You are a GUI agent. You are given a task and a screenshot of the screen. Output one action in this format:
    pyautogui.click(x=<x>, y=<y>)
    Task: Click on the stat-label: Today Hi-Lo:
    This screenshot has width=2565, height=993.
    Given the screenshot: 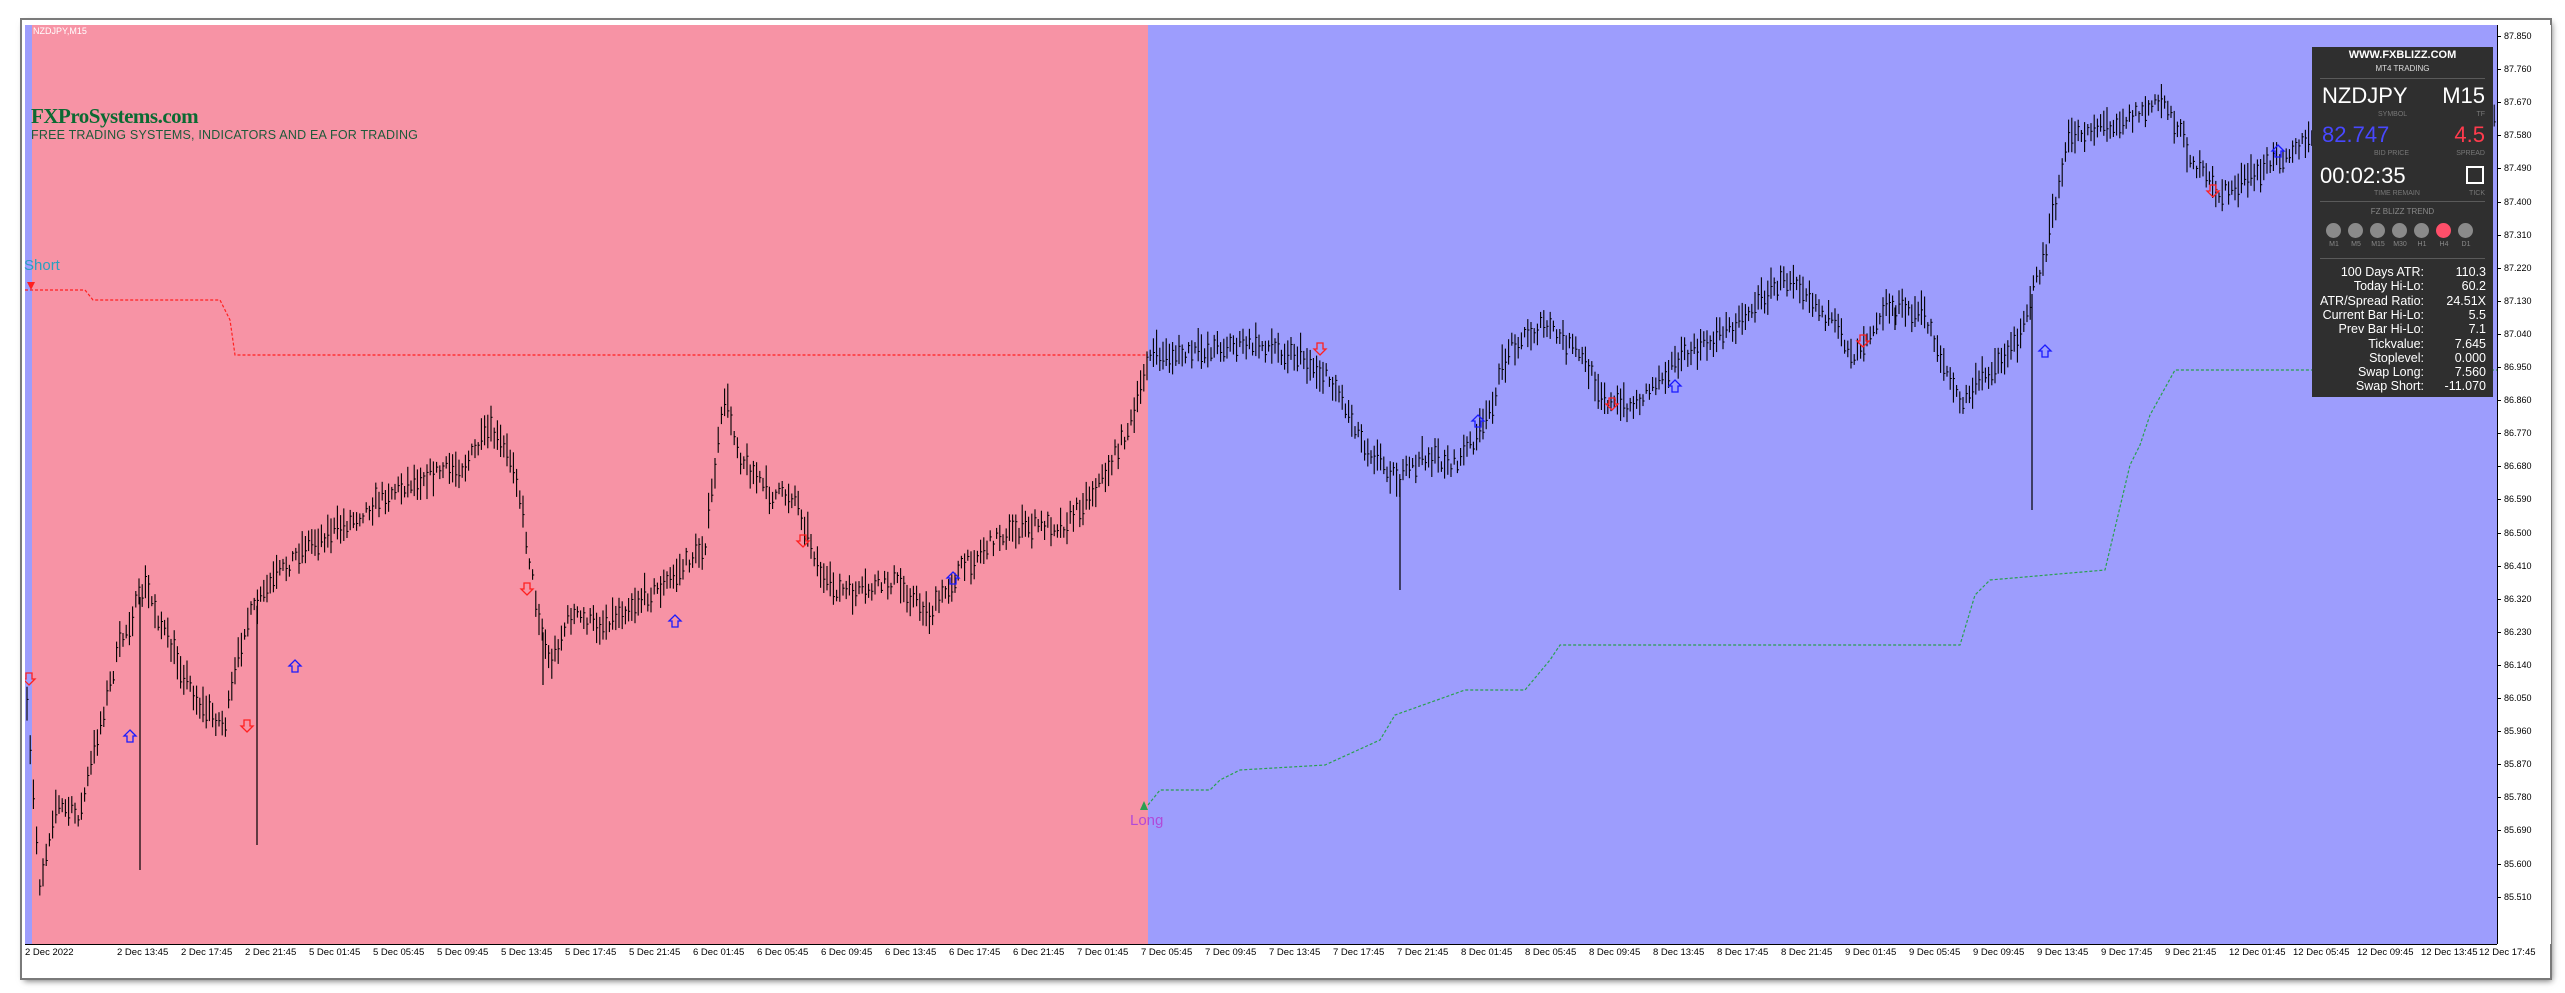 What is the action you would take?
    pyautogui.click(x=2388, y=286)
    